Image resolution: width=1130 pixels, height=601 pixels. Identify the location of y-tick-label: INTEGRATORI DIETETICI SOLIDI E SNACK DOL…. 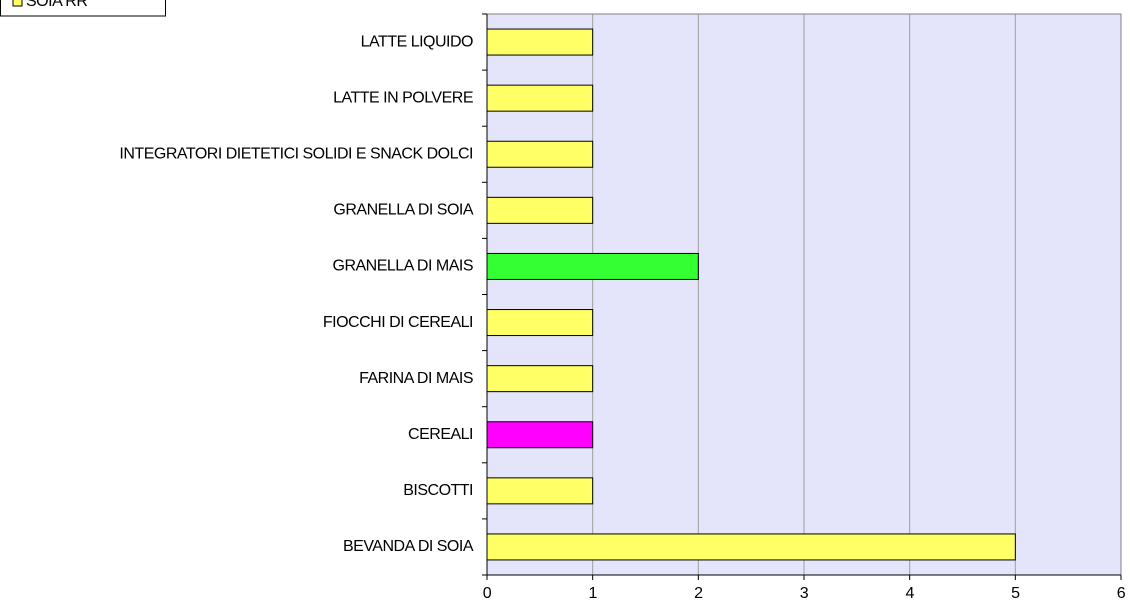
(296, 153).